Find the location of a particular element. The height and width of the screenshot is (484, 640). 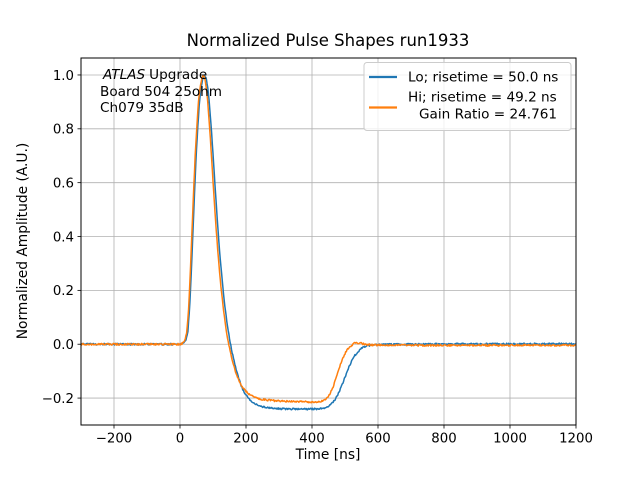

x-tick-label: 1200 is located at coordinates (576, 439).